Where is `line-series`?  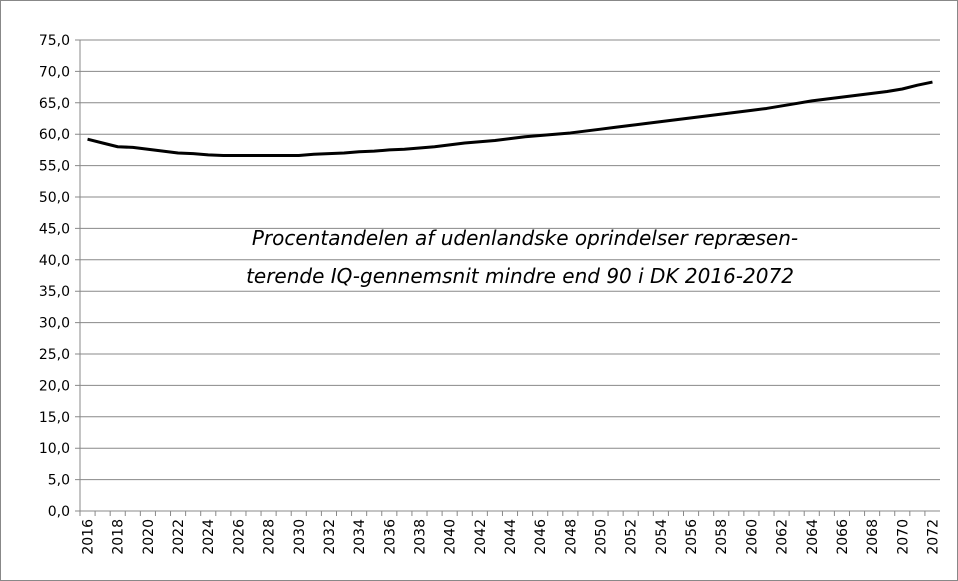 line-series is located at coordinates (510, 119).